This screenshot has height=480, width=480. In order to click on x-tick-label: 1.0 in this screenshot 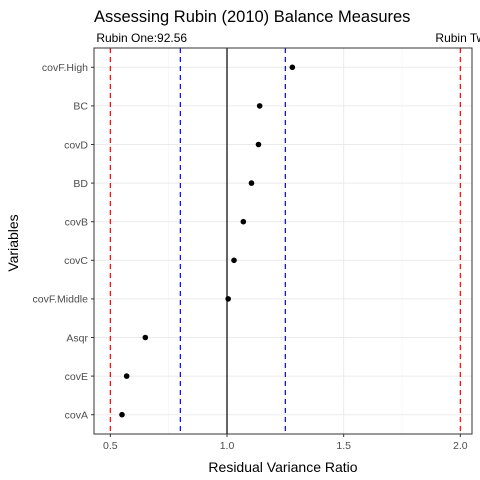, I will do `click(227, 446)`.